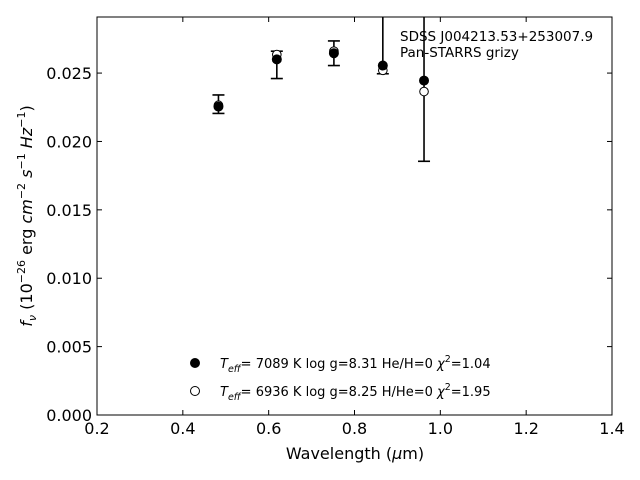 The height and width of the screenshot is (480, 640). What do you see at coordinates (195, 391) in the screenshot?
I see `legend-marker-open` at bounding box center [195, 391].